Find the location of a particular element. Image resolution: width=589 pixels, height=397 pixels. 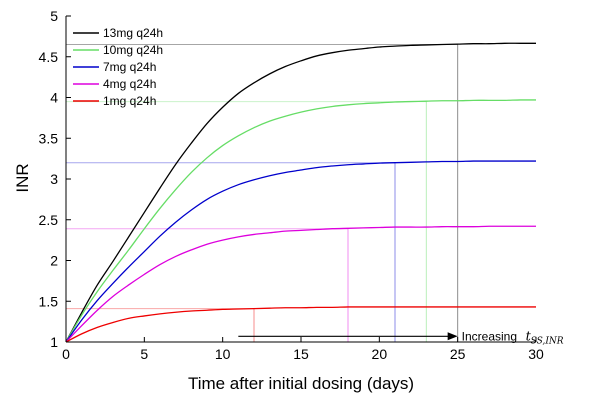

series-line is located at coordinates (300, 324).